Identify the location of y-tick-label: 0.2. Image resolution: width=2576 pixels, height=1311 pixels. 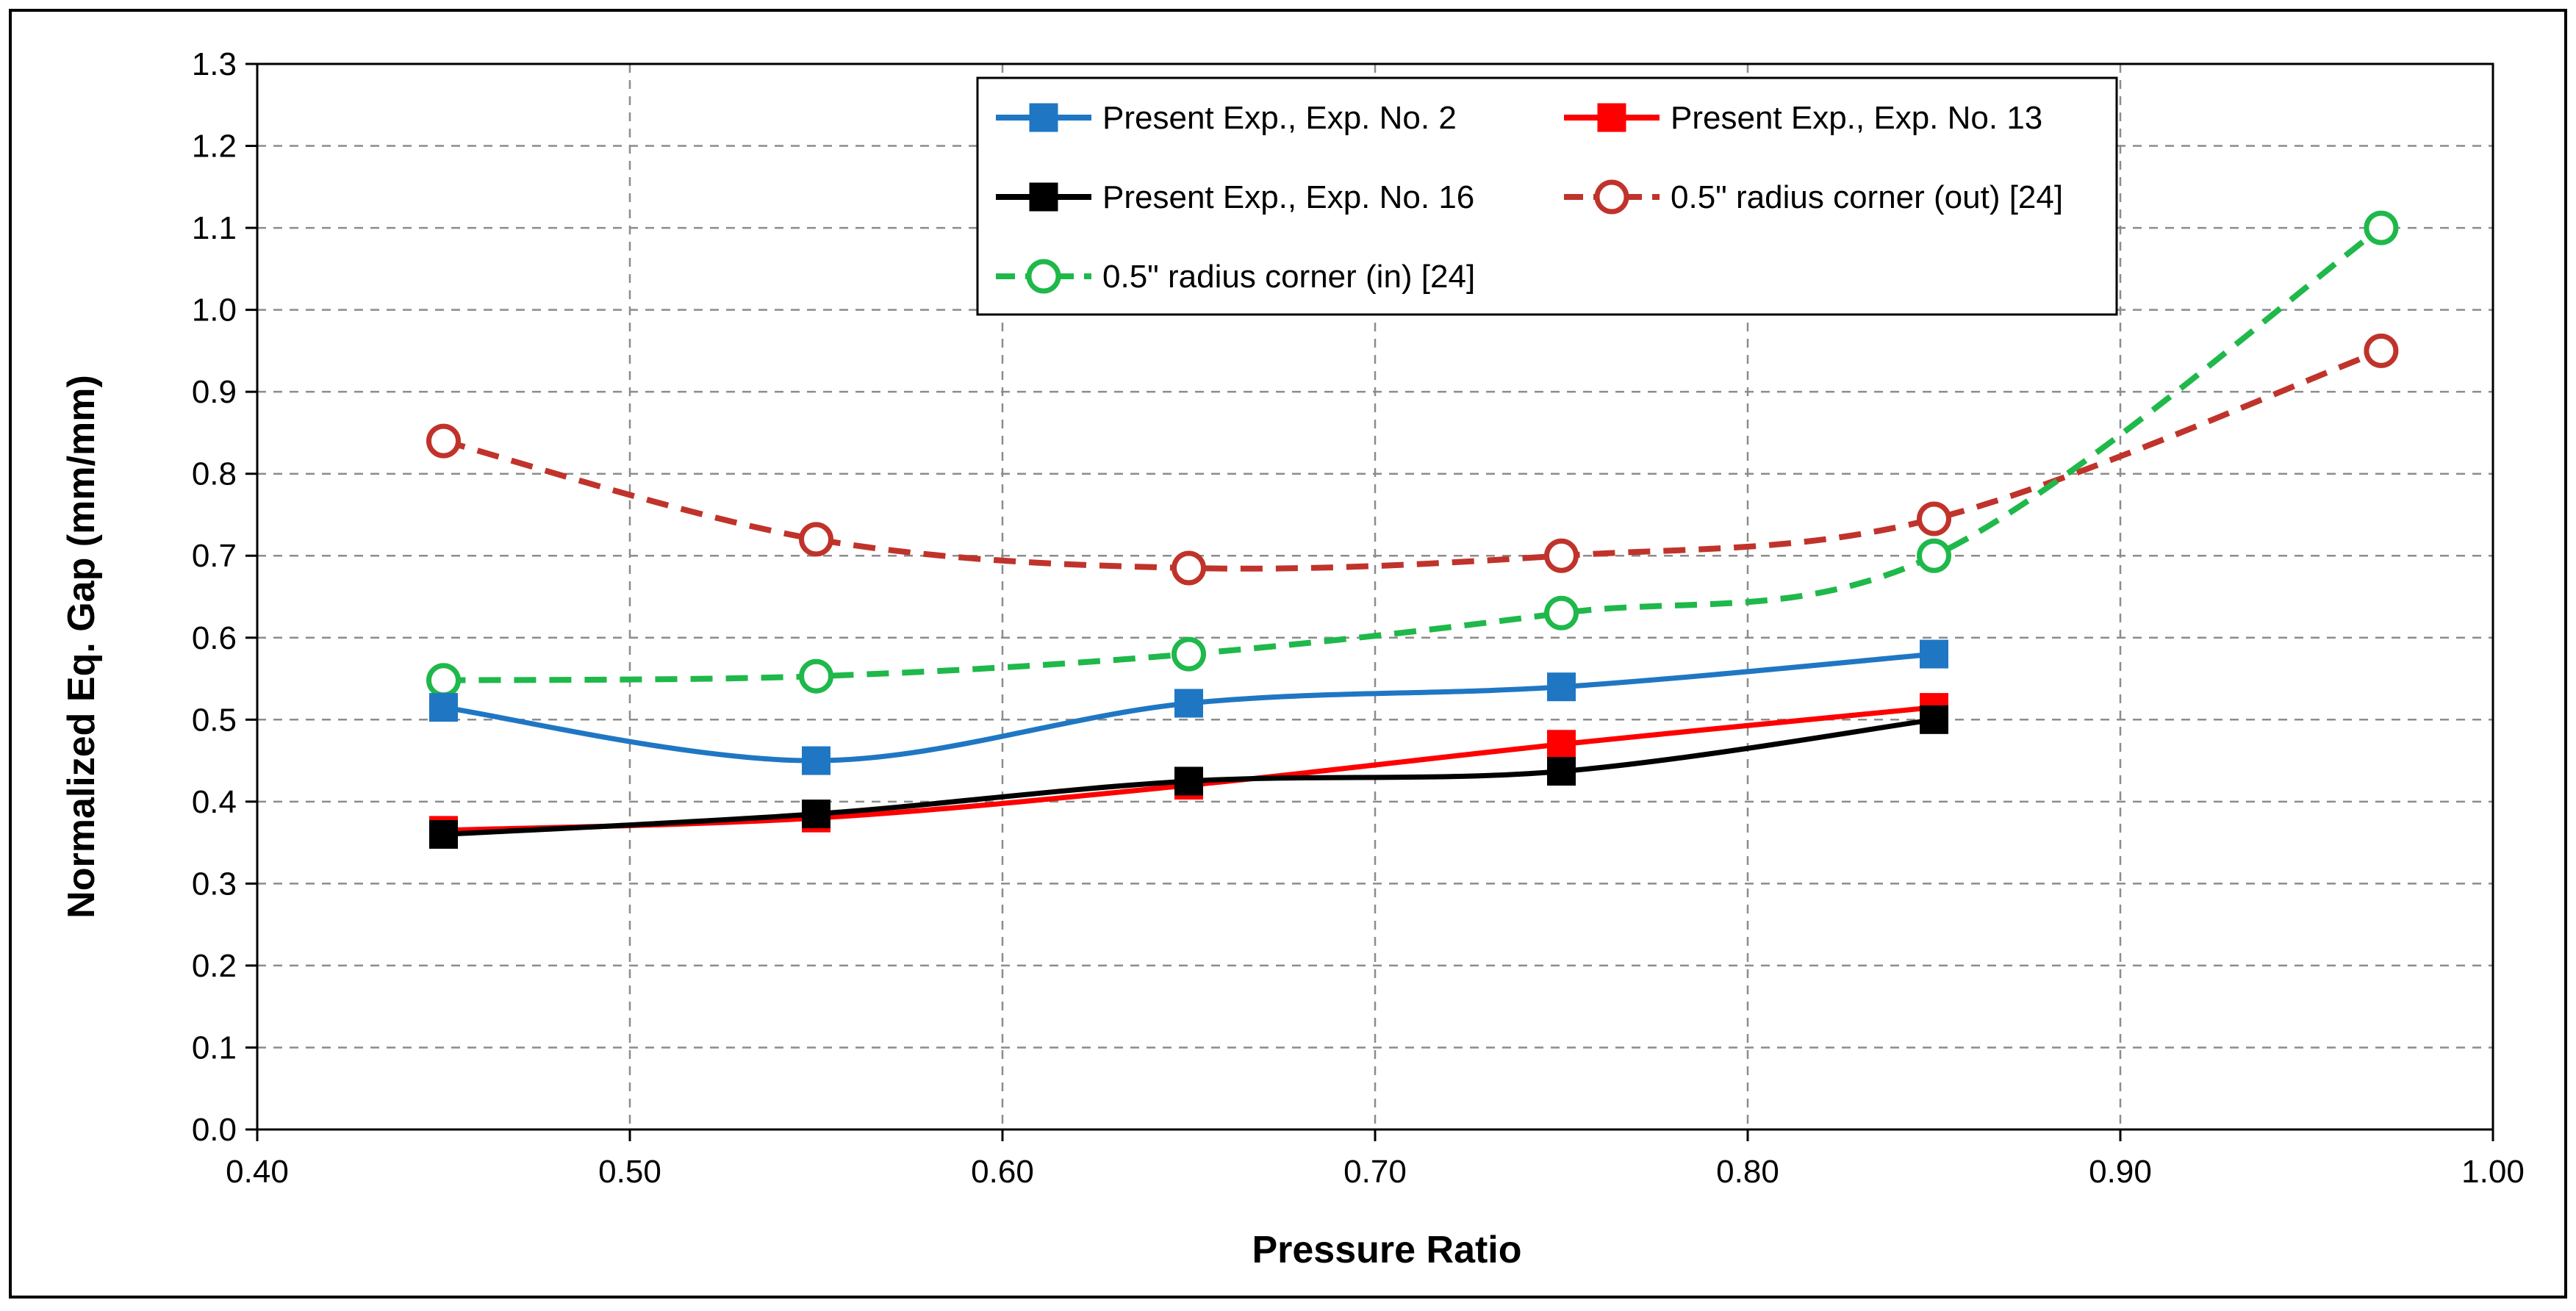
(214, 966).